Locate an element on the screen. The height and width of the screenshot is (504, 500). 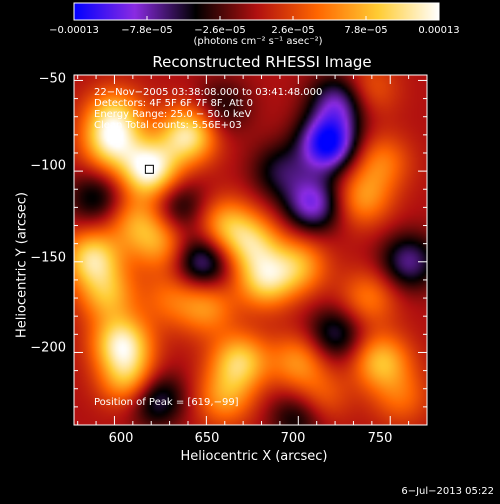
colorbar-tick-label: 2.6e−05 is located at coordinates (293, 30).